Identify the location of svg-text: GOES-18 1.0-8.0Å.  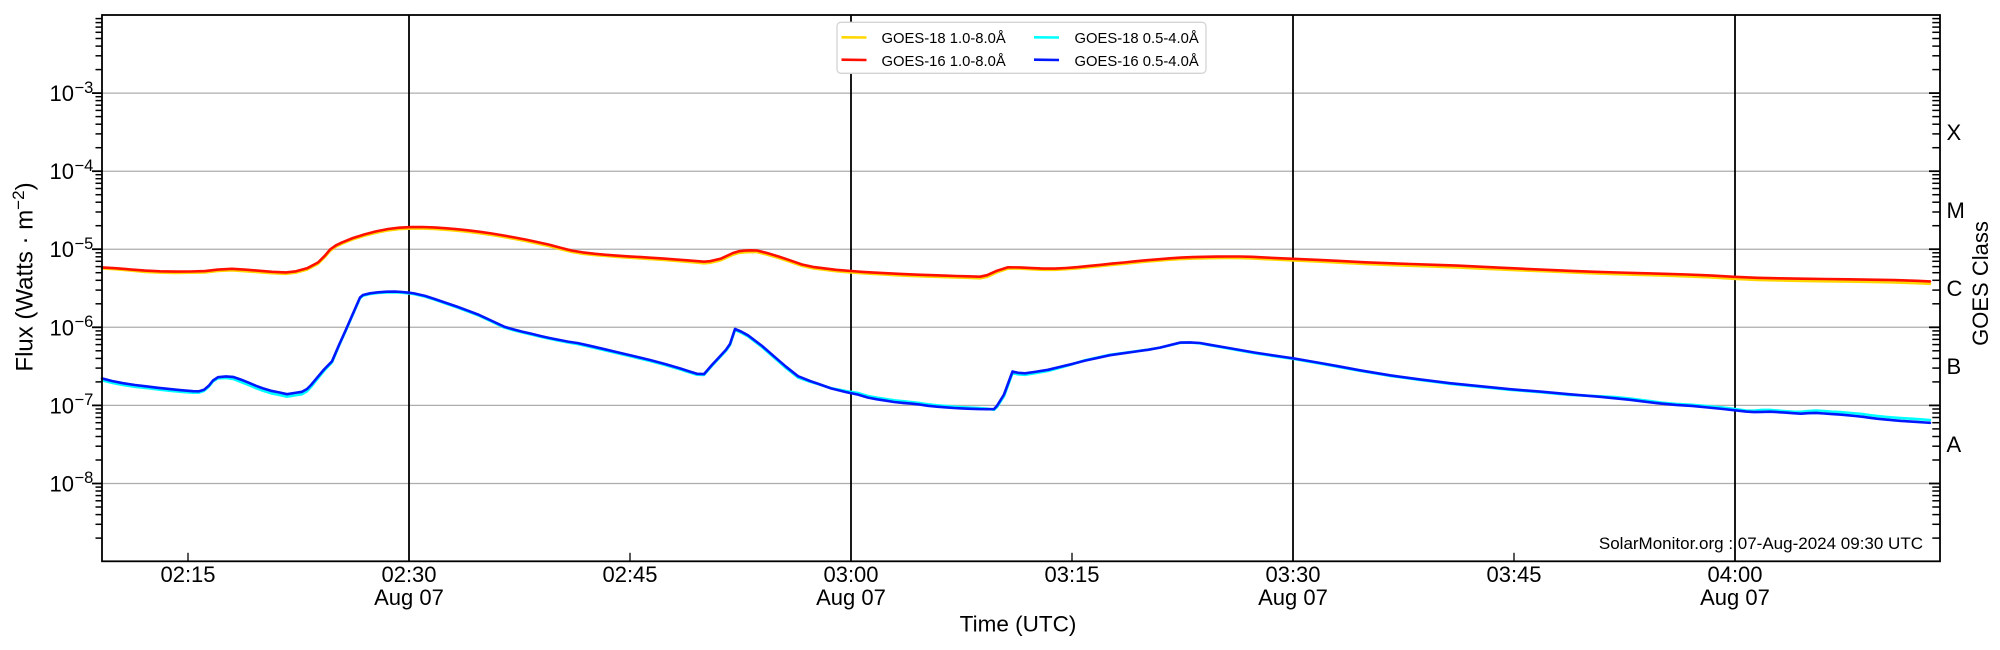
(944, 38).